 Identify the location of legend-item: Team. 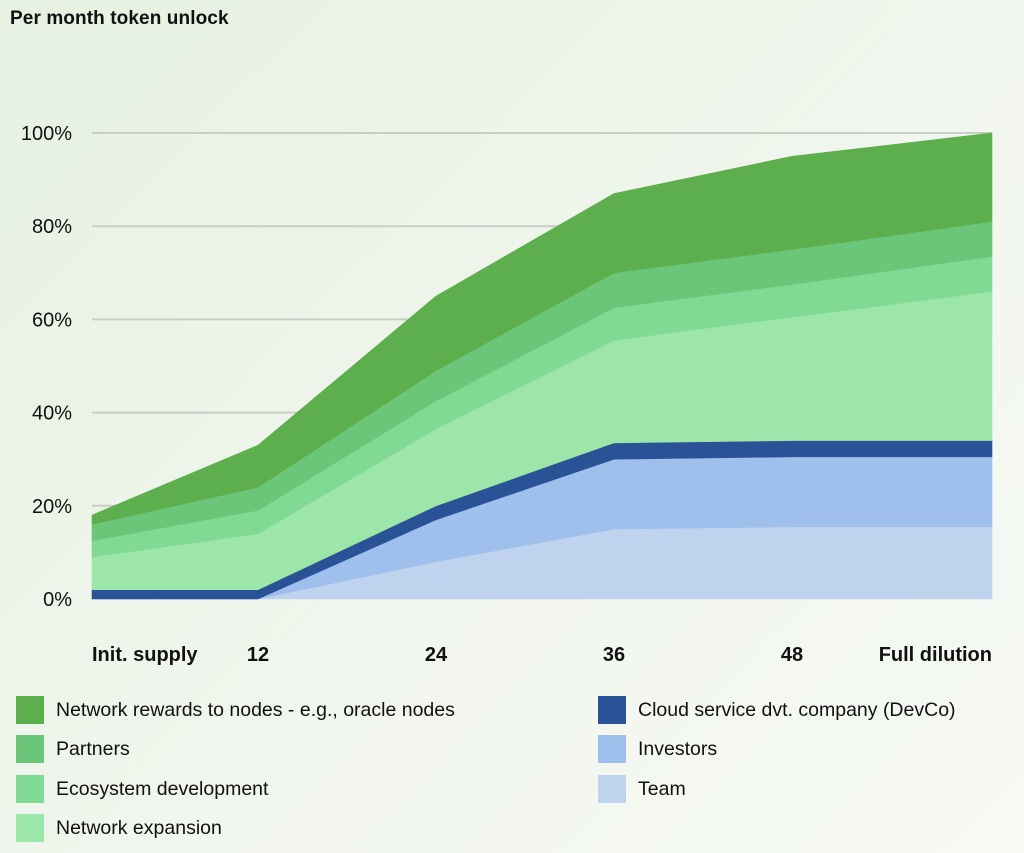
(642, 789).